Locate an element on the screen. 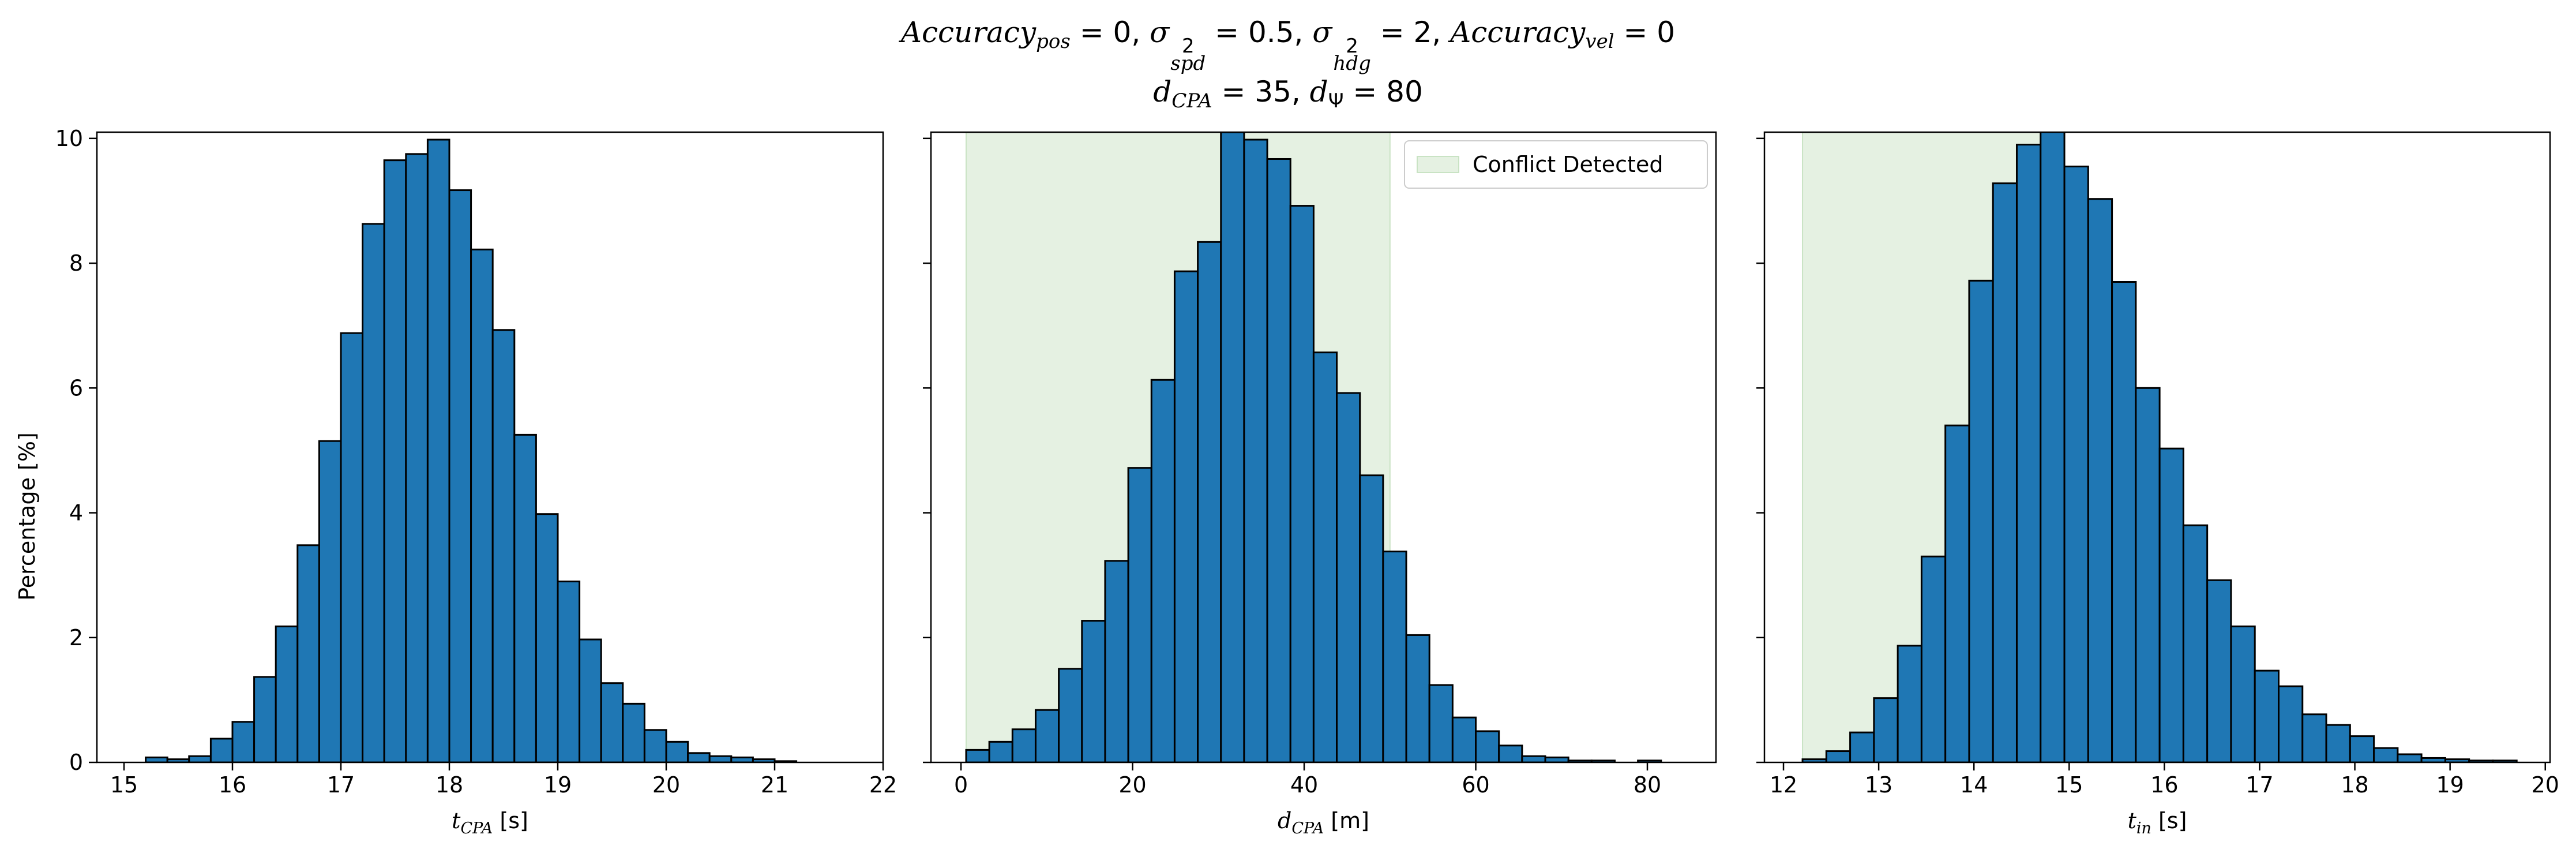 This screenshot has width=2576, height=853. x-axis-label: tCPA [s] is located at coordinates (490, 822).